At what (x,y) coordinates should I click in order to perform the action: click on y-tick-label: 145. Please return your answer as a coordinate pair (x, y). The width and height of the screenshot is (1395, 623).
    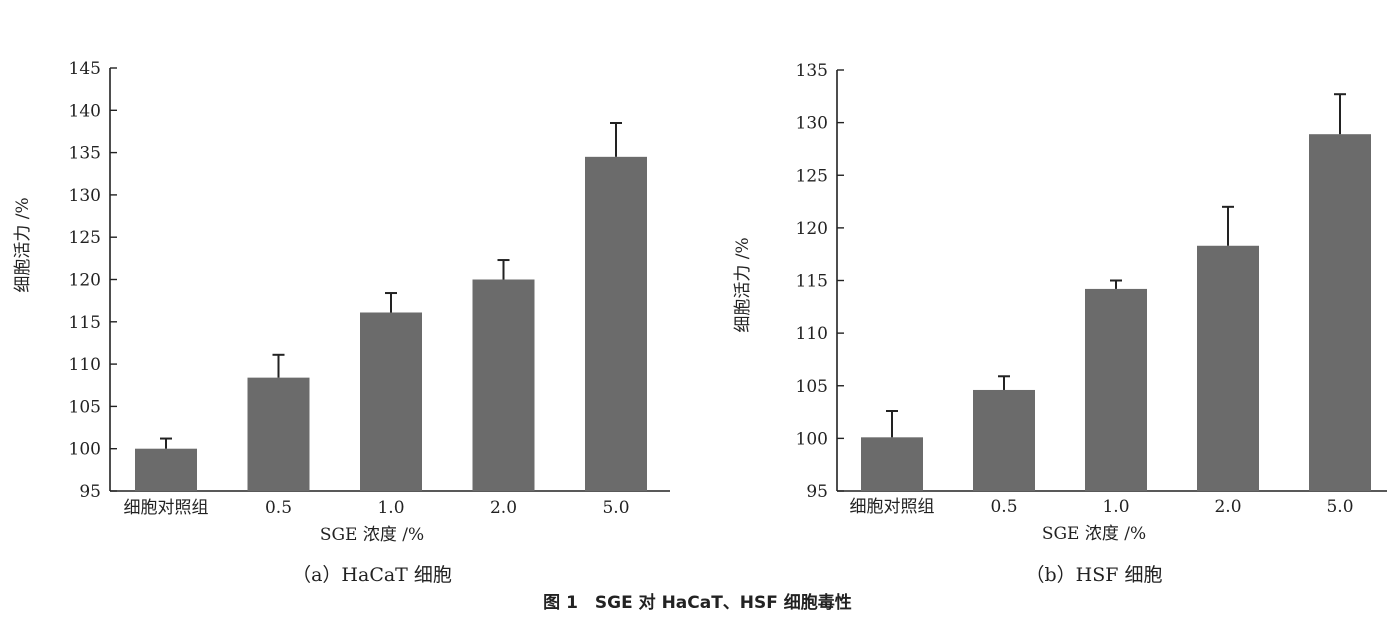
    Looking at the image, I should click on (85, 69).